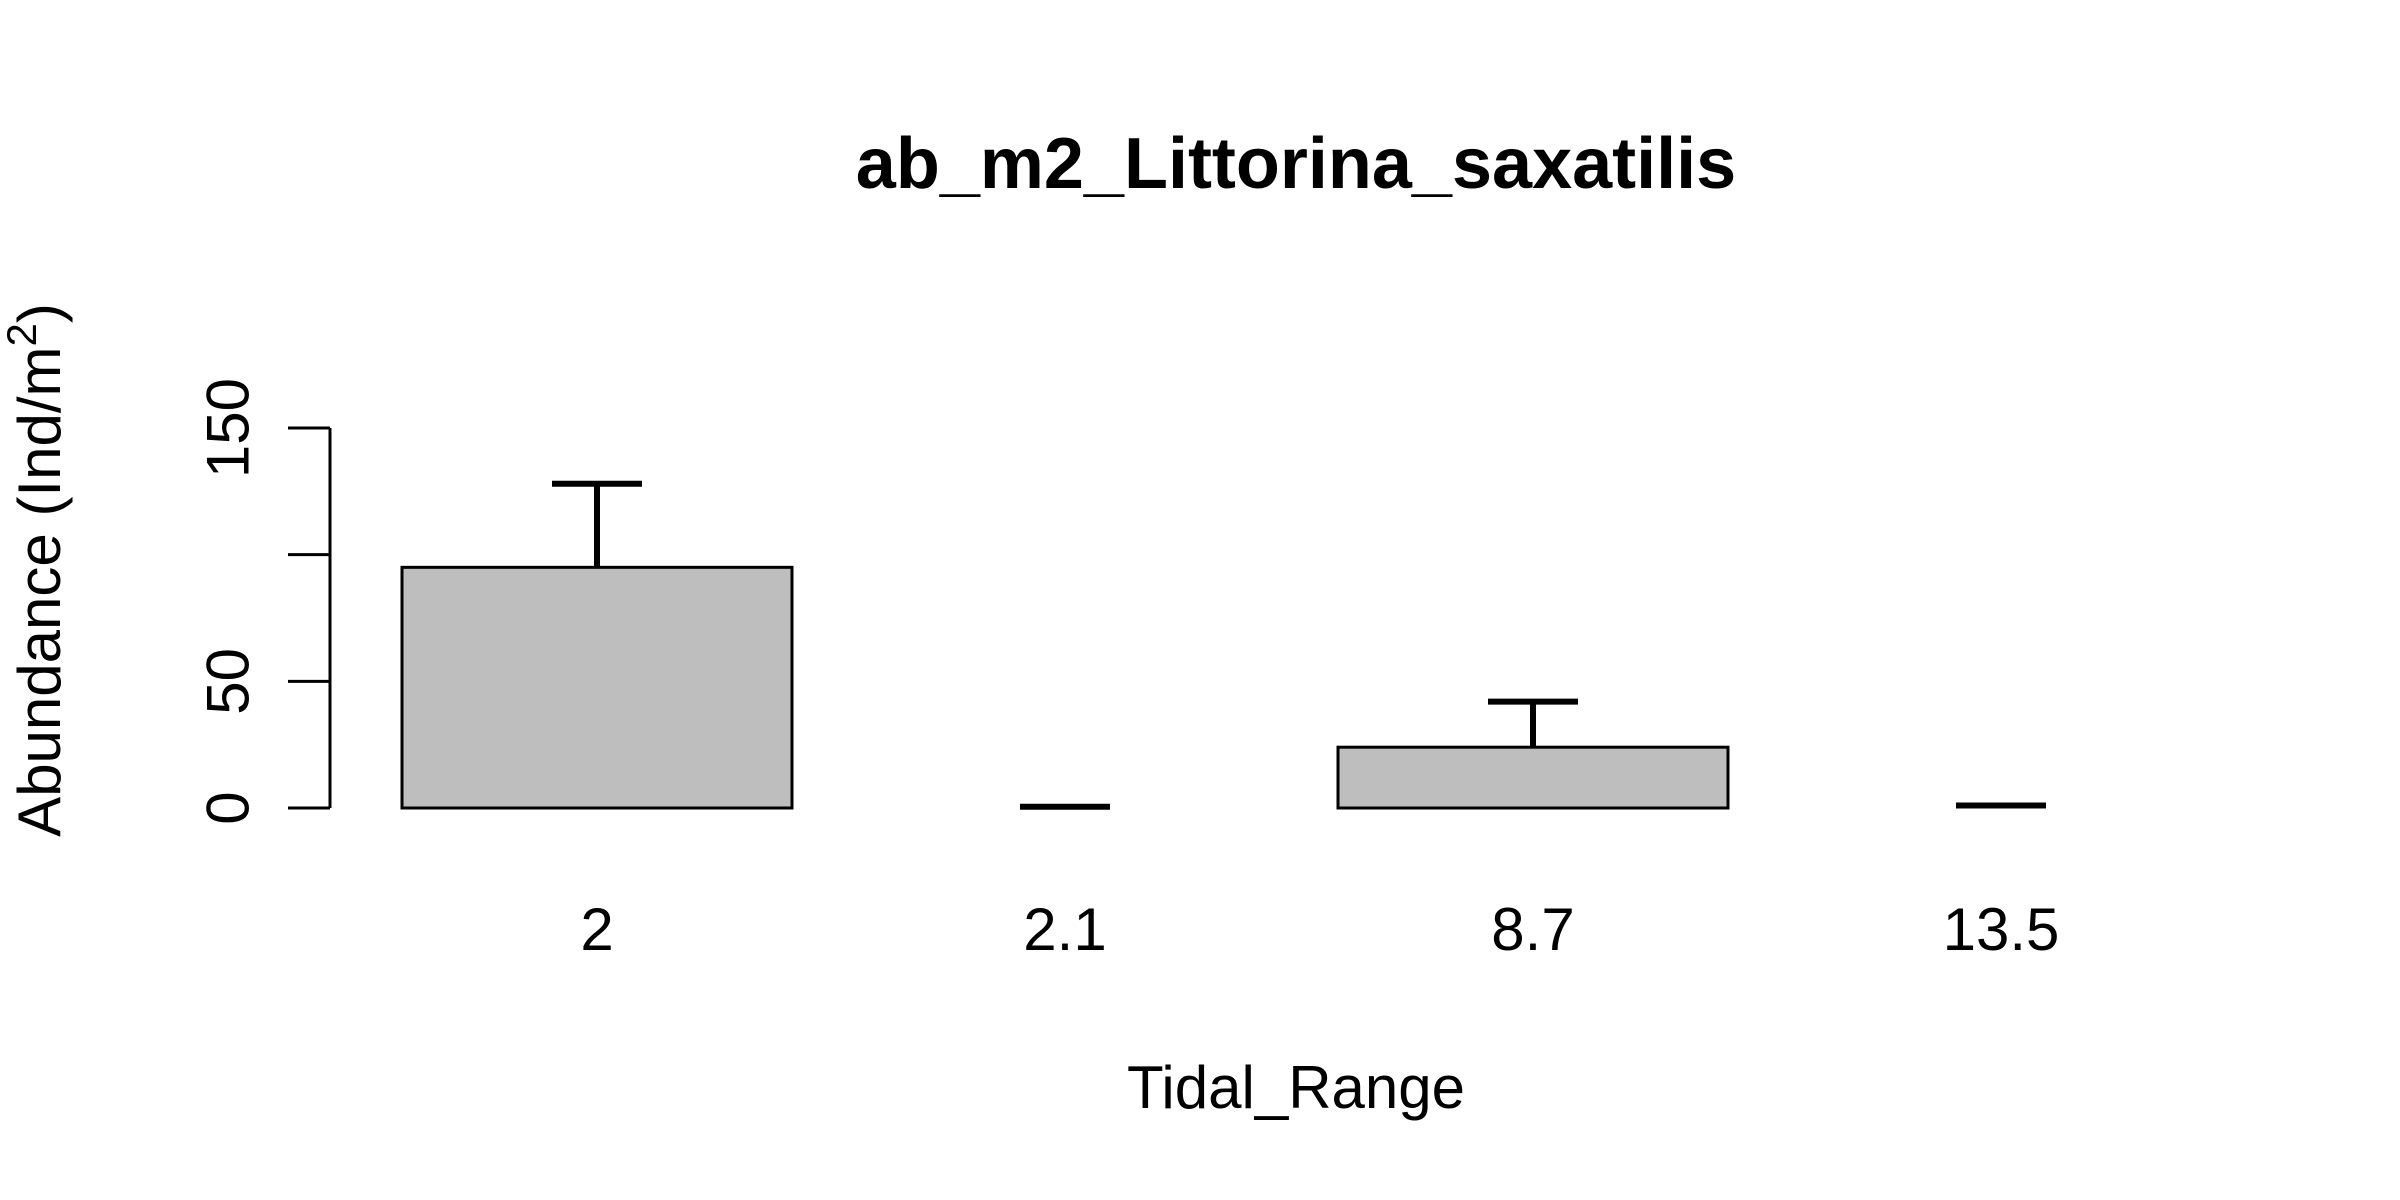 The height and width of the screenshot is (1200, 2400). I want to click on y-axis-label-superscript: 2, so click(22, 334).